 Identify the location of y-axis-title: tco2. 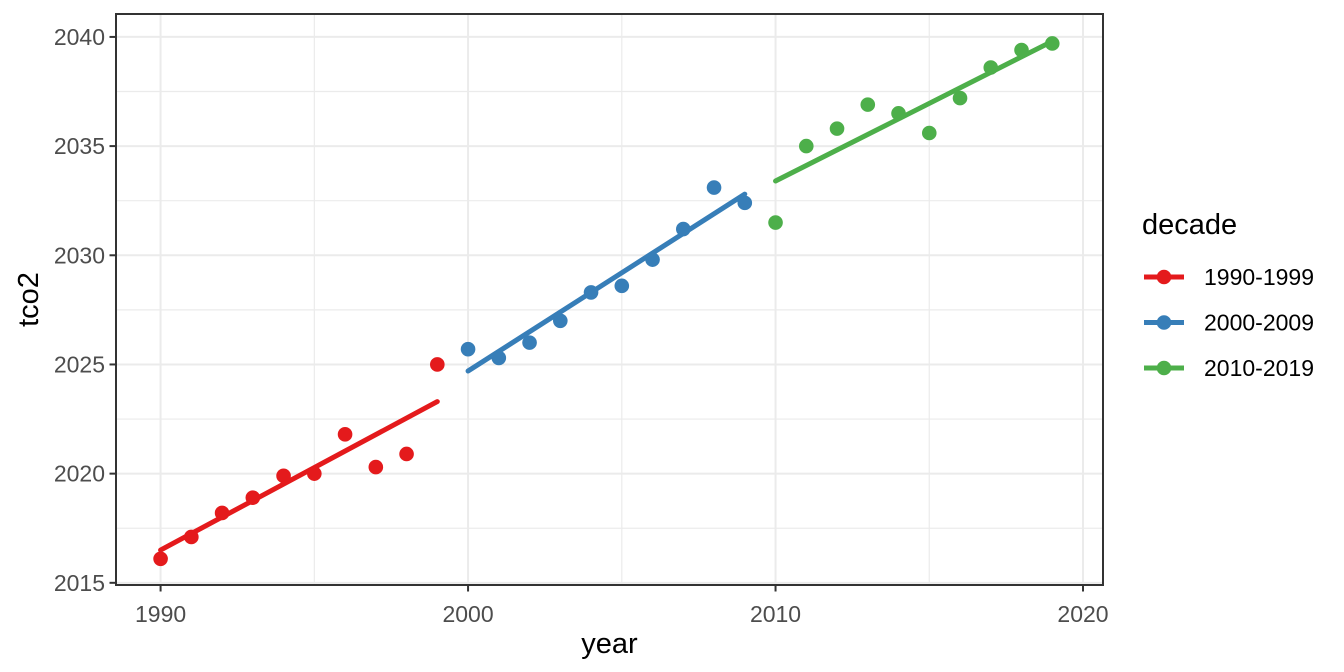
(29, 299).